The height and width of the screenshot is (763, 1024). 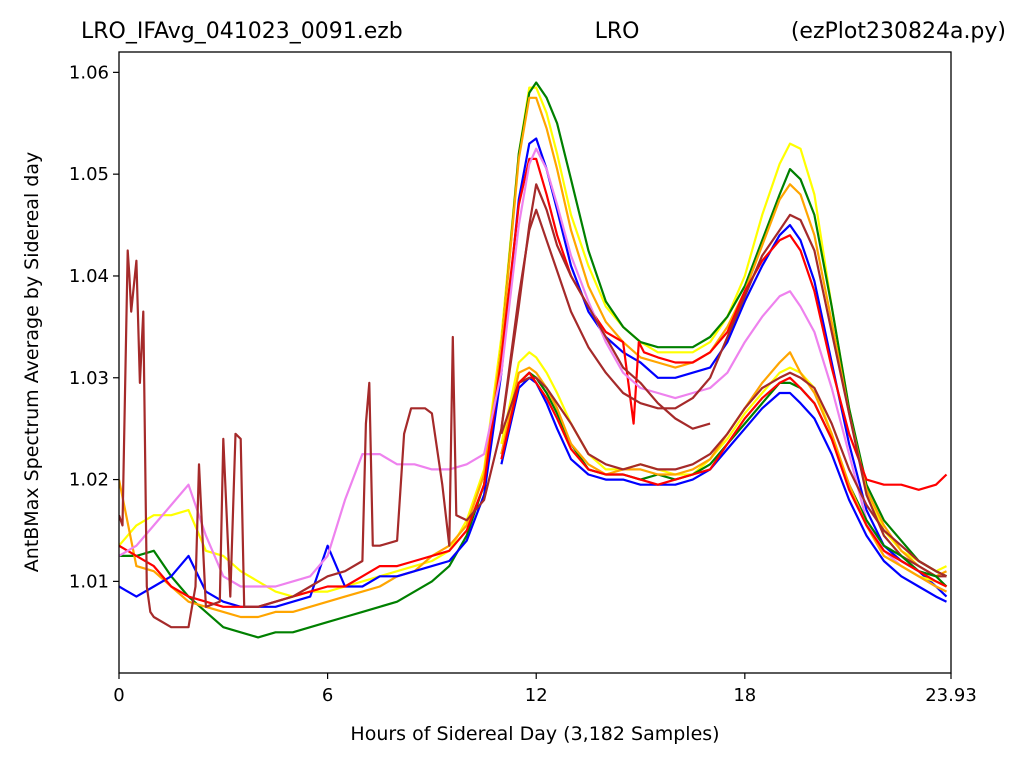 What do you see at coordinates (951, 695) in the screenshot?
I see `x-tick-label: 23.93` at bounding box center [951, 695].